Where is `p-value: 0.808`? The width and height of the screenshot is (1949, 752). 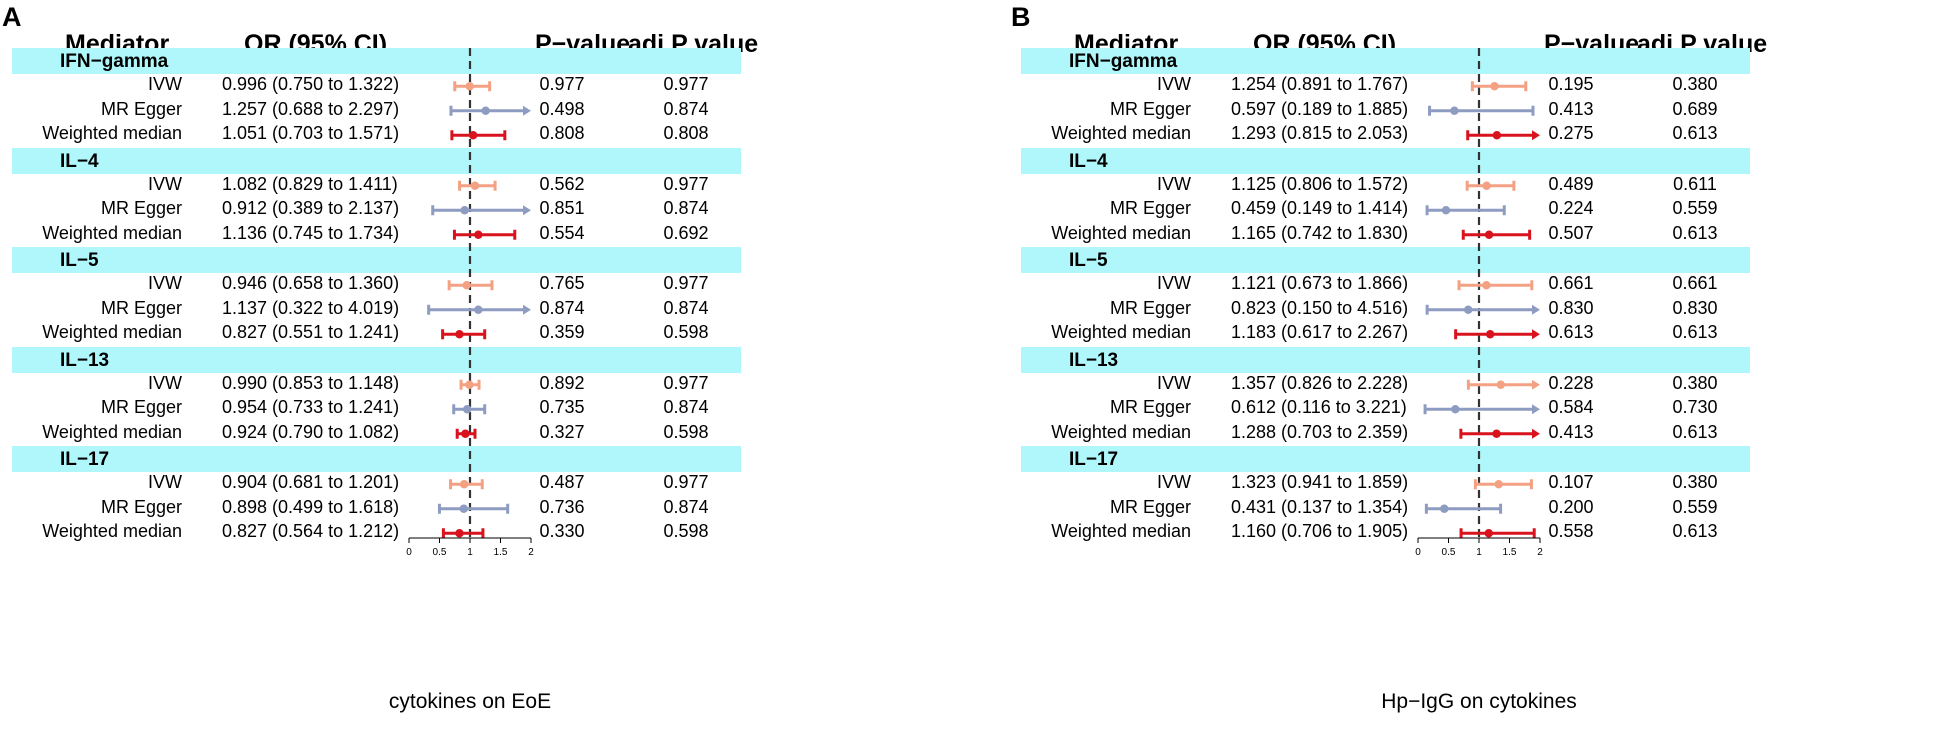
p-value: 0.808 is located at coordinates (562, 133).